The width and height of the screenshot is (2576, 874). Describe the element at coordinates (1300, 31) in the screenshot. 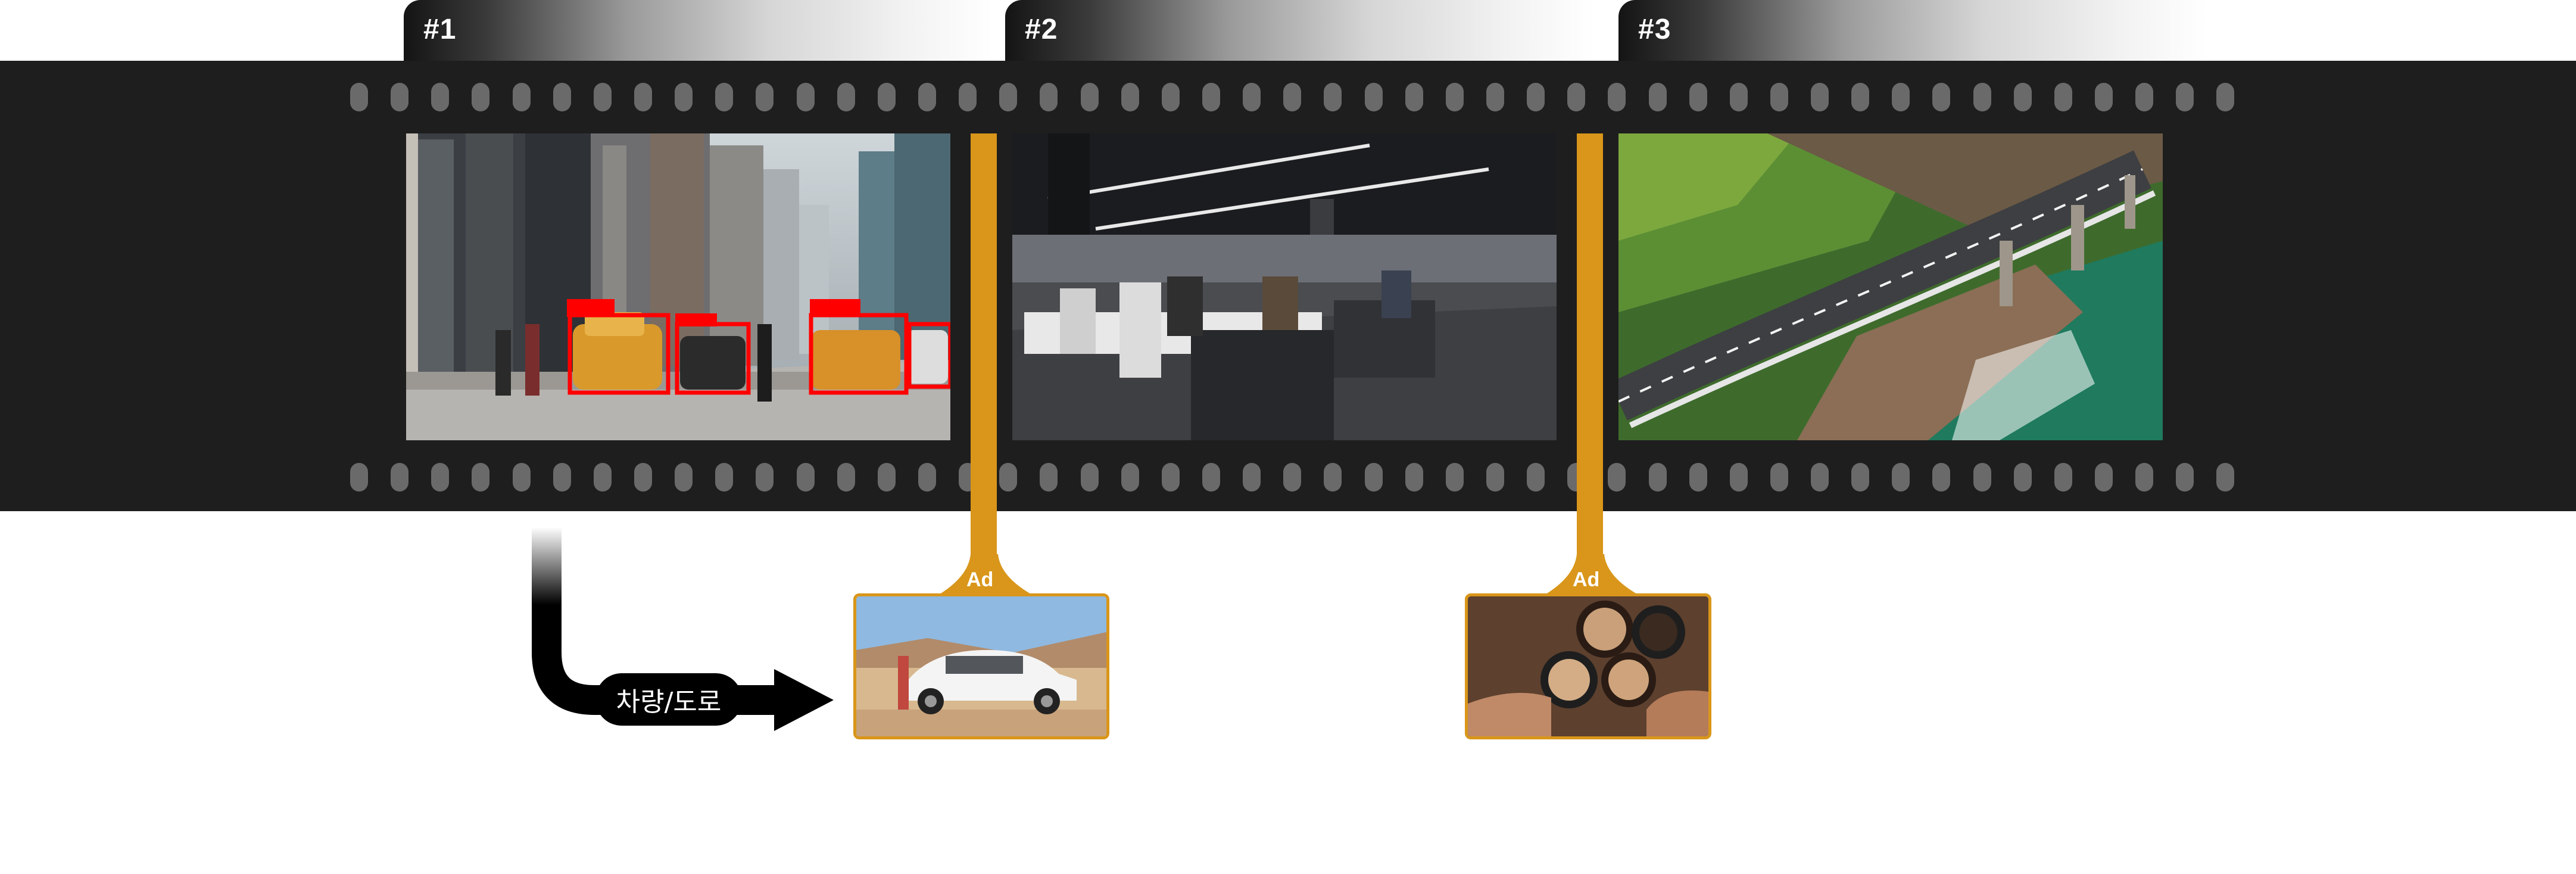

I see `frame-tab-2: #2` at that location.